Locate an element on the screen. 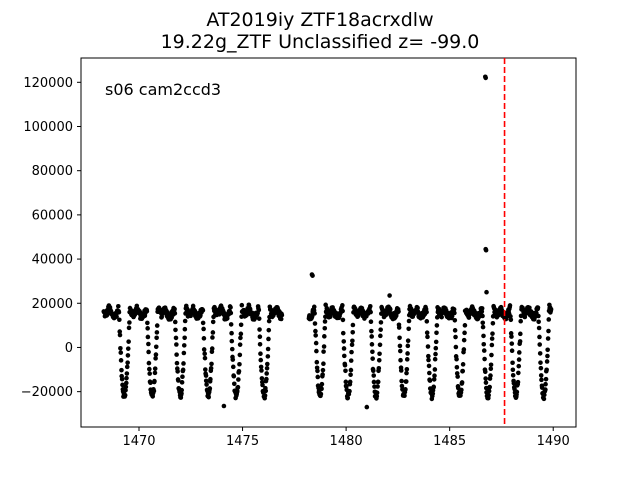 Image resolution: width=640 pixels, height=480 pixels. ccd-annotation: s06 cam2ccd3 is located at coordinates (163, 89).